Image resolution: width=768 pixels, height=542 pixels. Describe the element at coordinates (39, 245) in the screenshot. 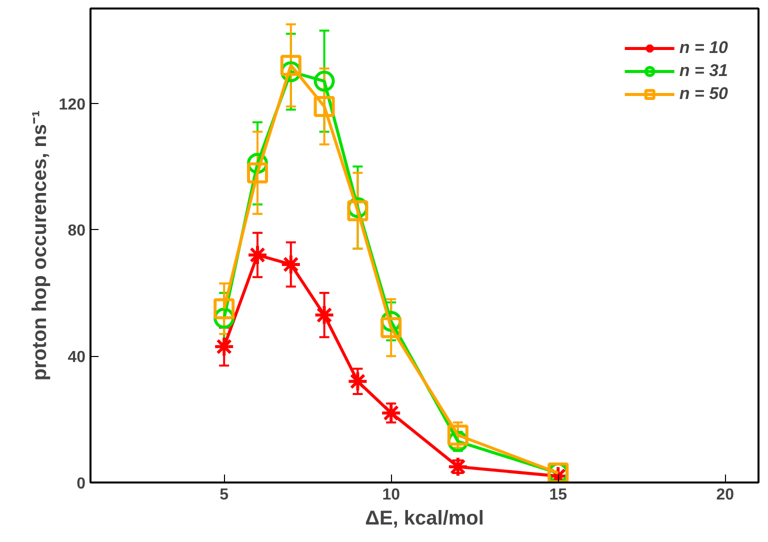

I see `y-axis-title: proton hop occurences, ns⁻¹` at that location.